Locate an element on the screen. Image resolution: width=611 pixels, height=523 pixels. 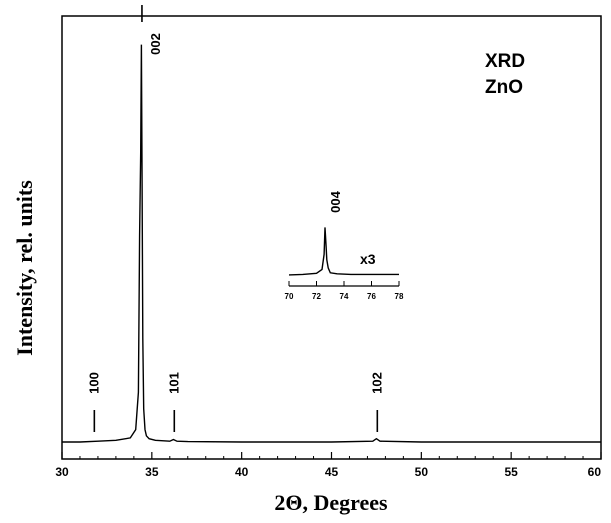
x-tick-label: 35 is located at coordinates (152, 472).